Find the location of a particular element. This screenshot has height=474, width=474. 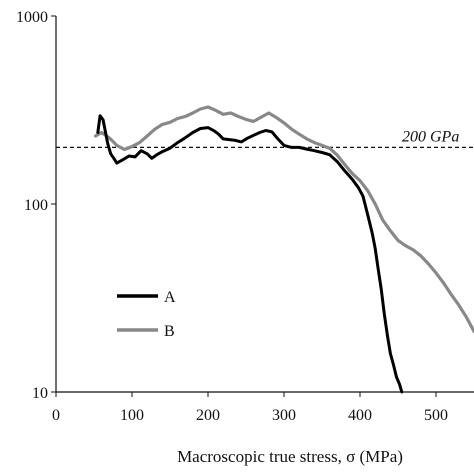

x-tick-label: 0 is located at coordinates (56, 415).